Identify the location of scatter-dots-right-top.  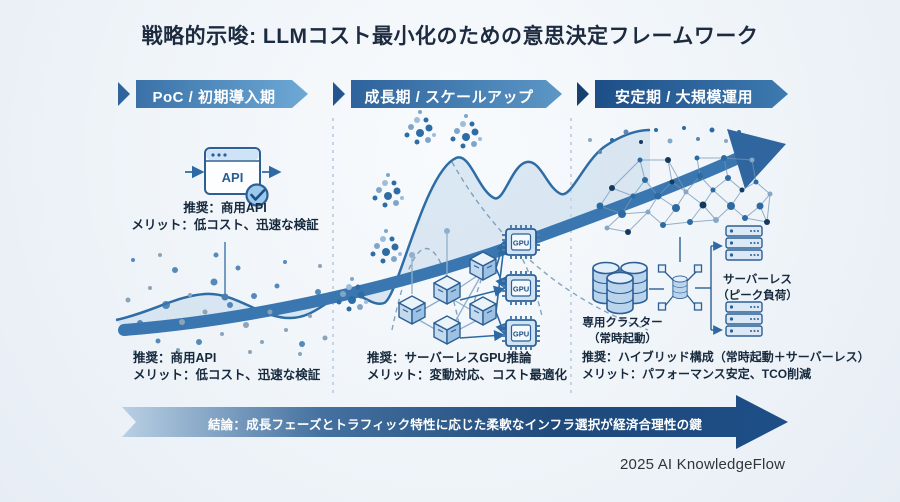
(664, 140).